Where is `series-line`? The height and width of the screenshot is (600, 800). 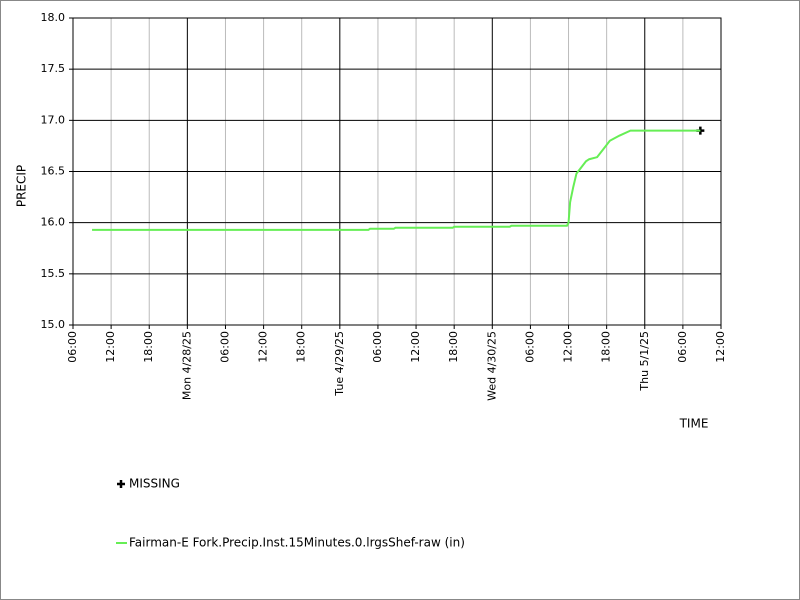 series-line is located at coordinates (396, 180).